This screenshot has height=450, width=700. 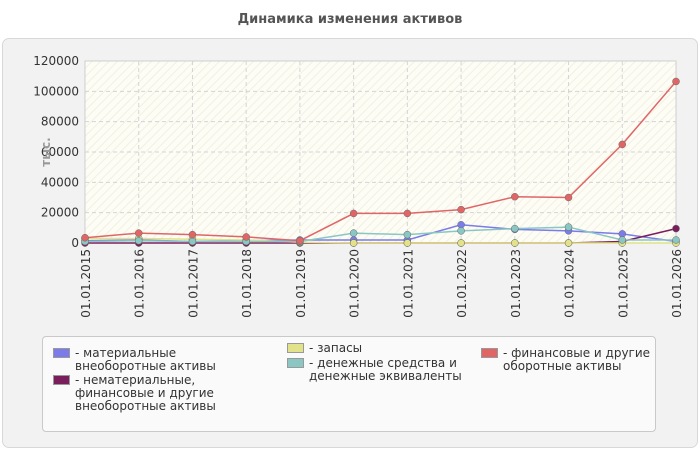 I want to click on legend-label: - запасы, so click(x=336, y=348).